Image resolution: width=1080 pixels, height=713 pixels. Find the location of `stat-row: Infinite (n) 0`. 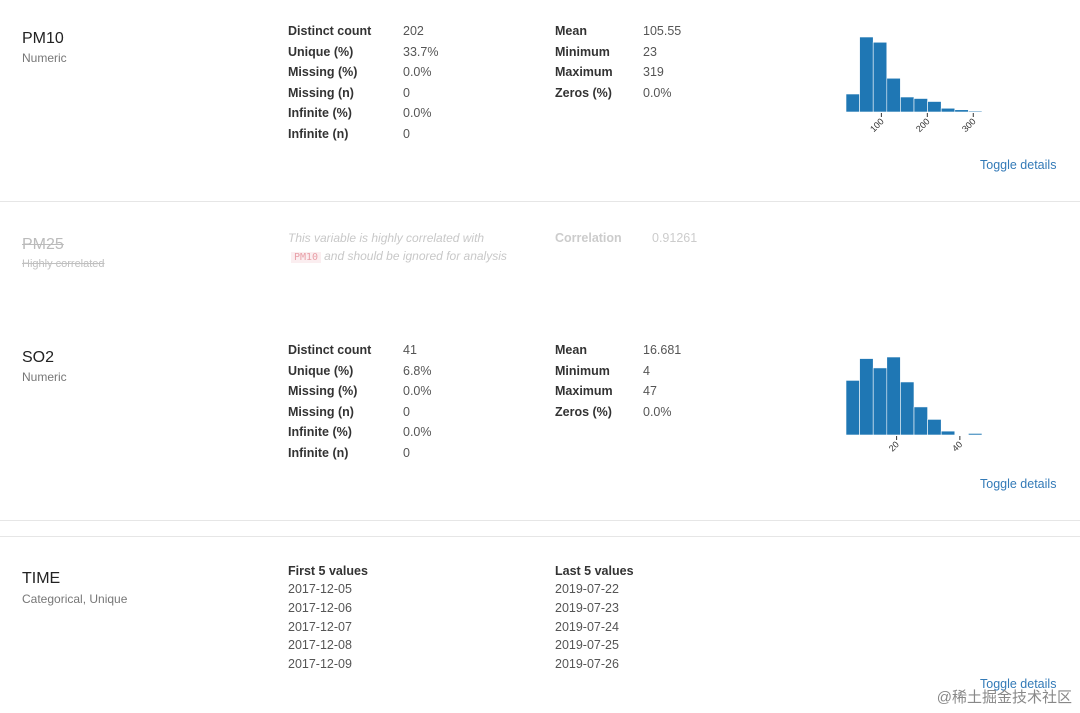

stat-row: Infinite (n) 0 is located at coordinates (363, 134).